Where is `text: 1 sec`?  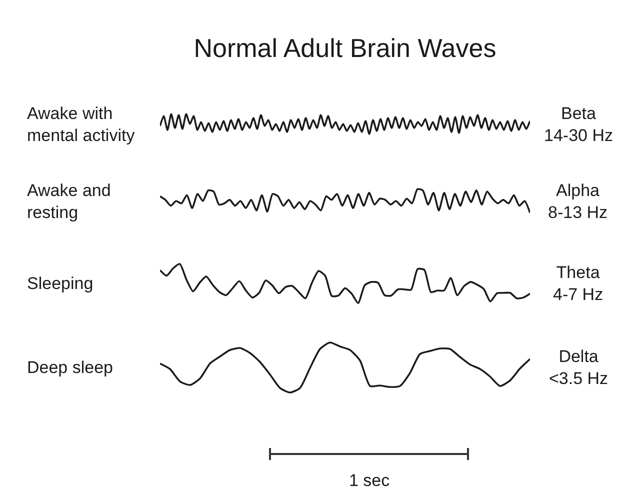 text: 1 sec is located at coordinates (369, 480).